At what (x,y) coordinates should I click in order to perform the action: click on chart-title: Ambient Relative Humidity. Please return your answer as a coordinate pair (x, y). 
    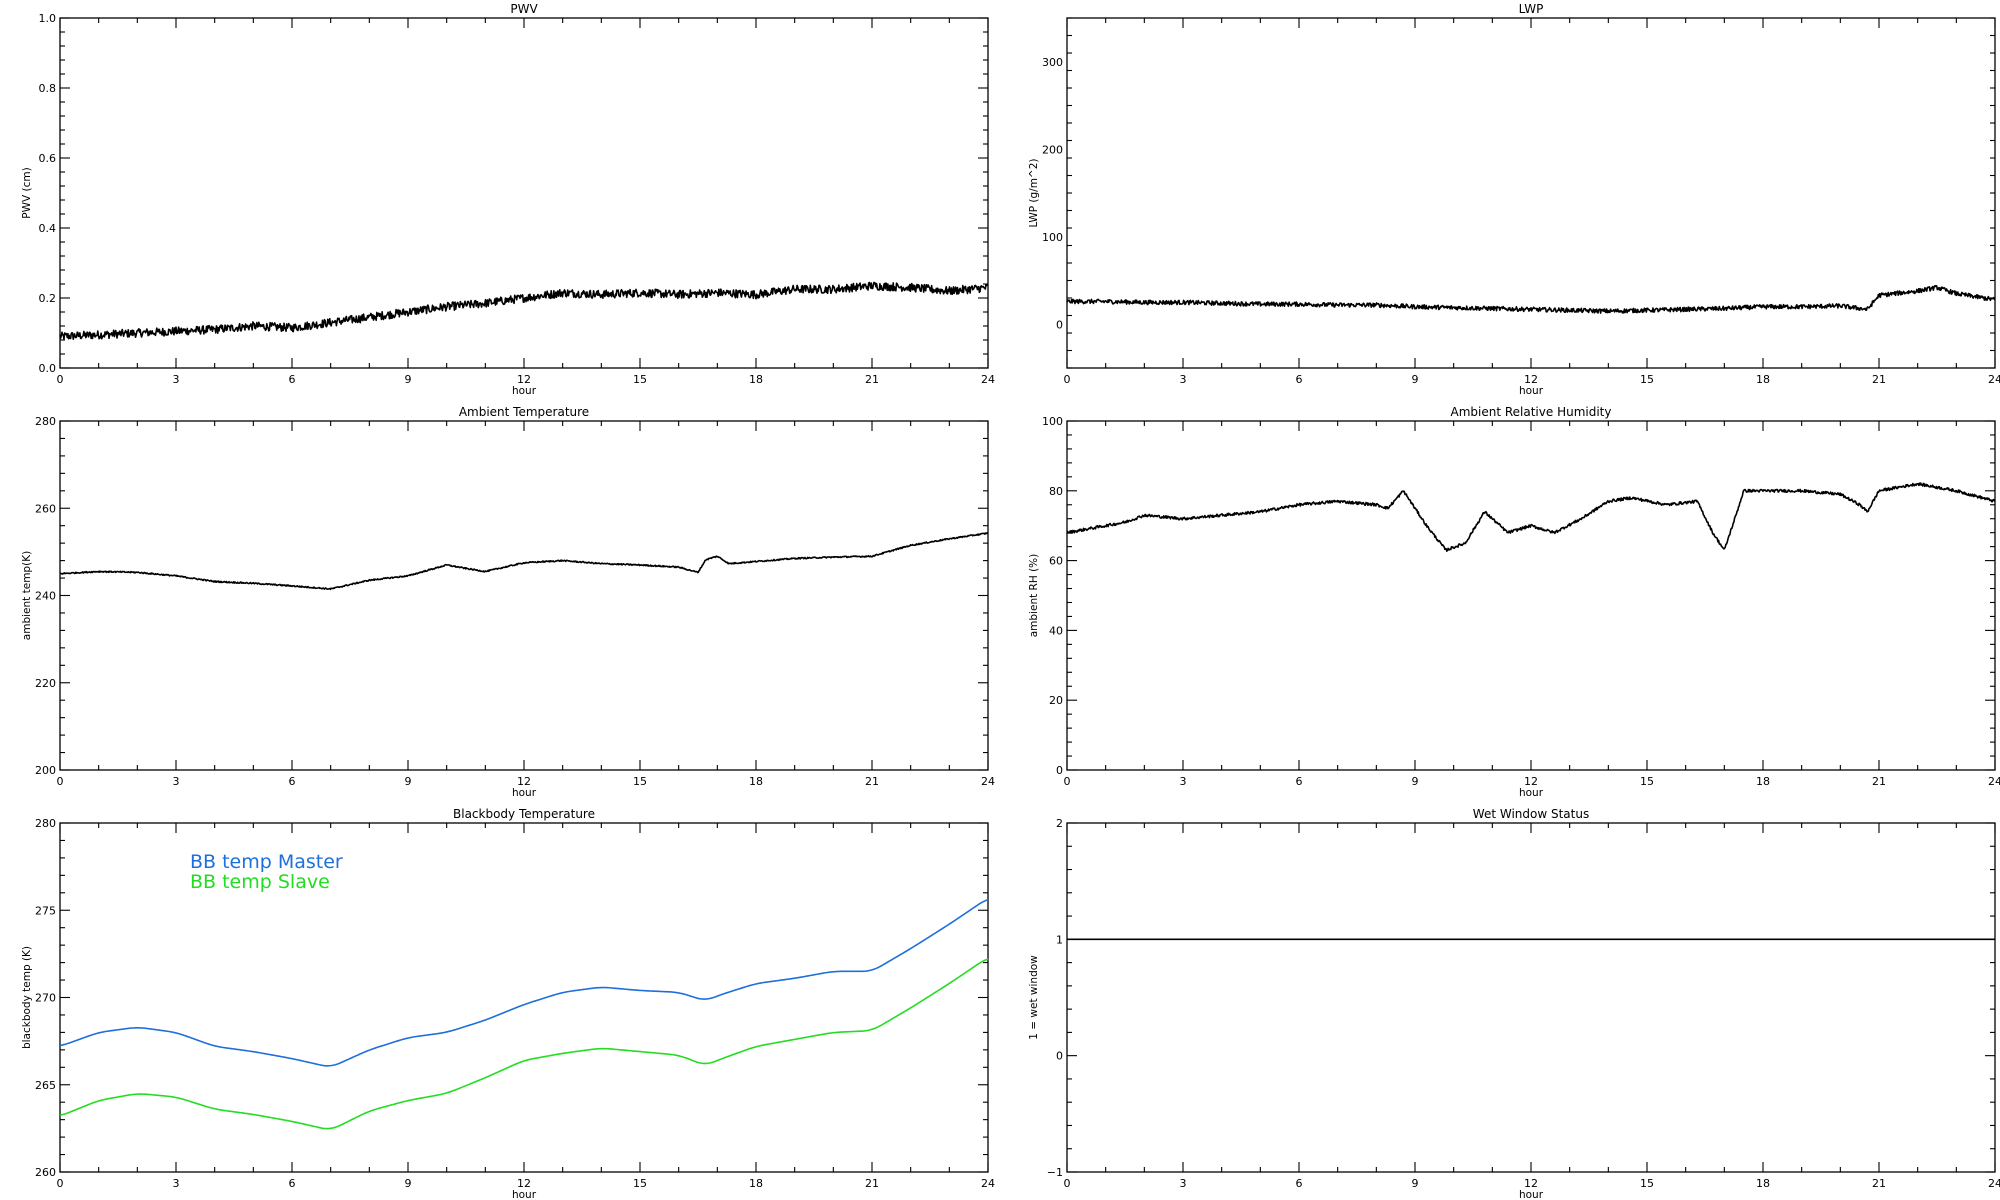
    Looking at the image, I should click on (1531, 412).